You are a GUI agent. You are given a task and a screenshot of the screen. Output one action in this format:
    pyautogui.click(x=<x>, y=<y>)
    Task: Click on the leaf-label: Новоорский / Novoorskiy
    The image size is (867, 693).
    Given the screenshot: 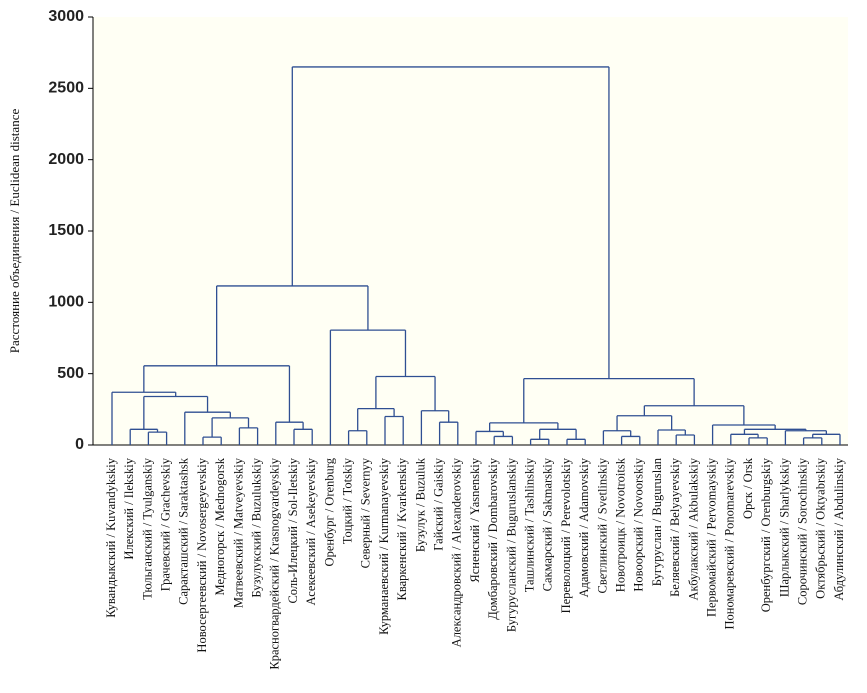 What is the action you would take?
    pyautogui.click(x=639, y=524)
    